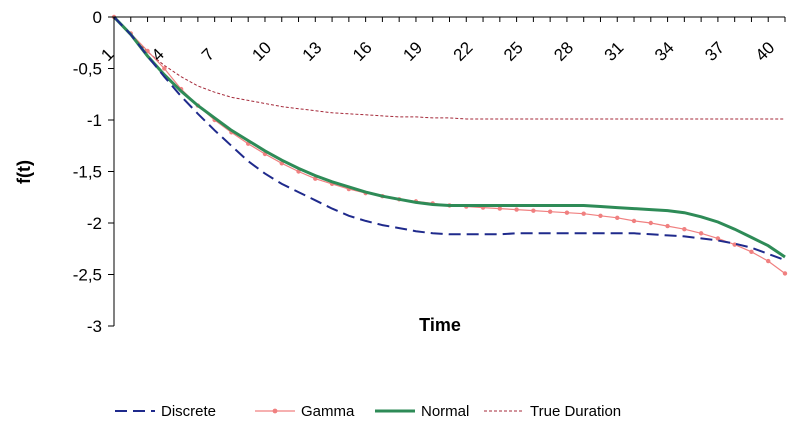 The image size is (788, 426). Describe the element at coordinates (575, 411) in the screenshot. I see `legend-label-true-duration: True Duration` at that location.